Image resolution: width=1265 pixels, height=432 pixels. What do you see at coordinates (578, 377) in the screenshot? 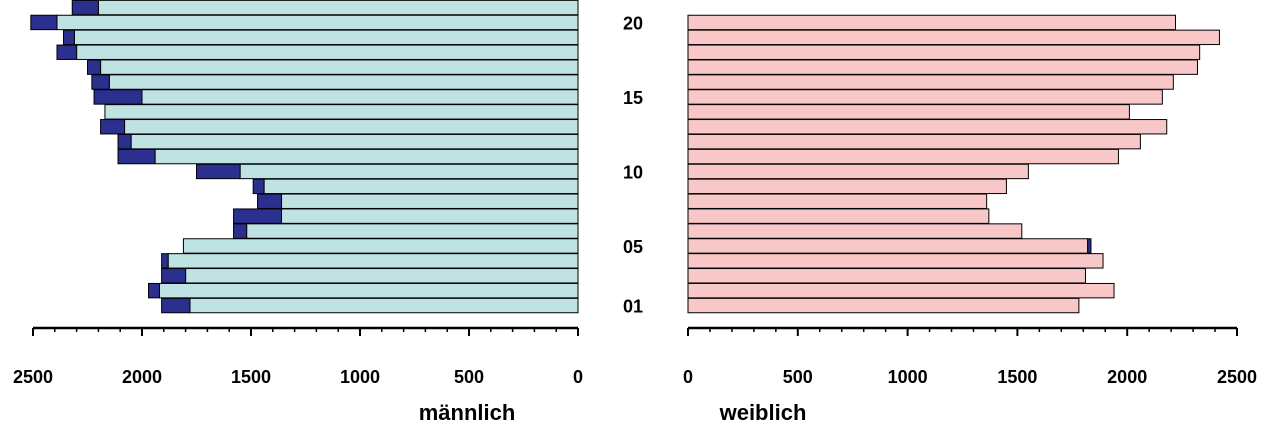
I see `left-tick-label-0: 0` at bounding box center [578, 377].